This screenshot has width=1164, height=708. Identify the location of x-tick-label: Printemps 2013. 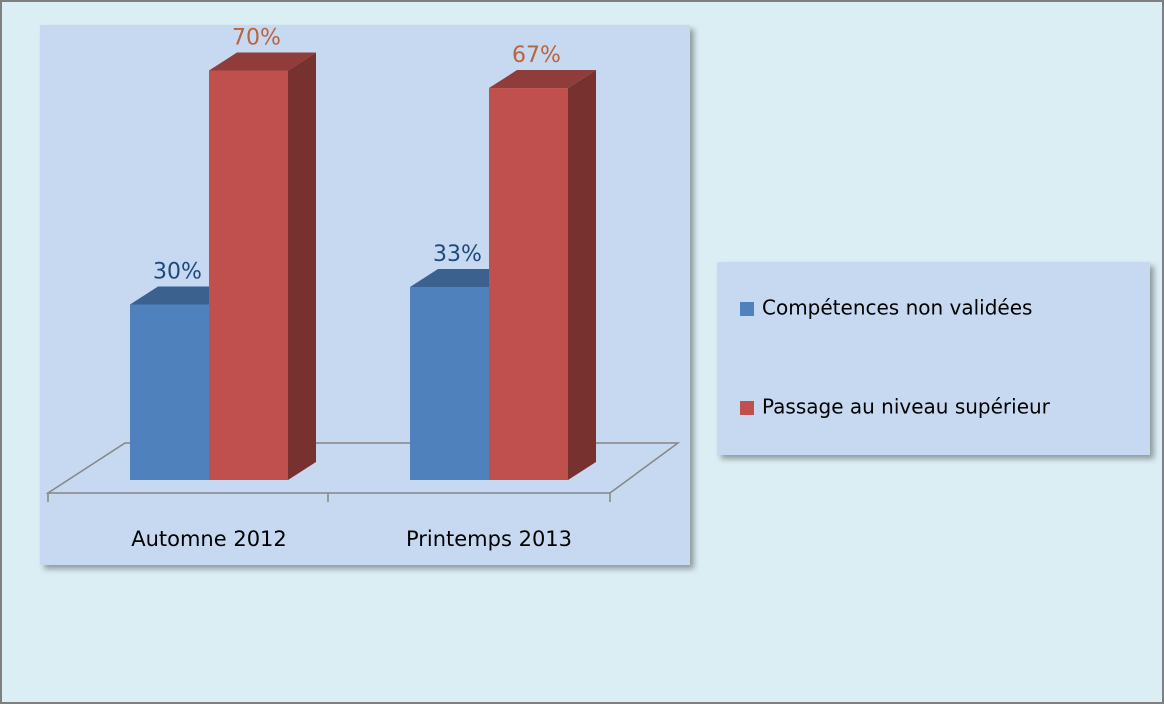
(489, 539).